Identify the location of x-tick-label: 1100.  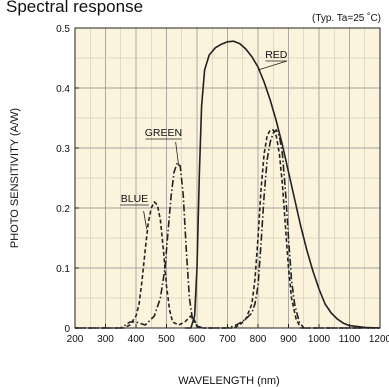
(350, 339).